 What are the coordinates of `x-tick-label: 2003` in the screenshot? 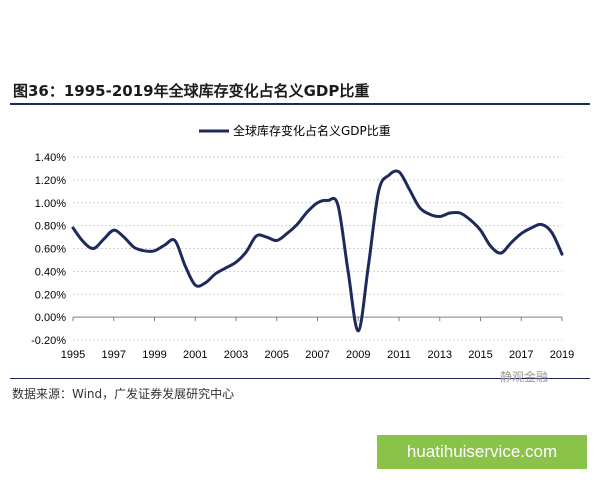 It's located at (236, 355).